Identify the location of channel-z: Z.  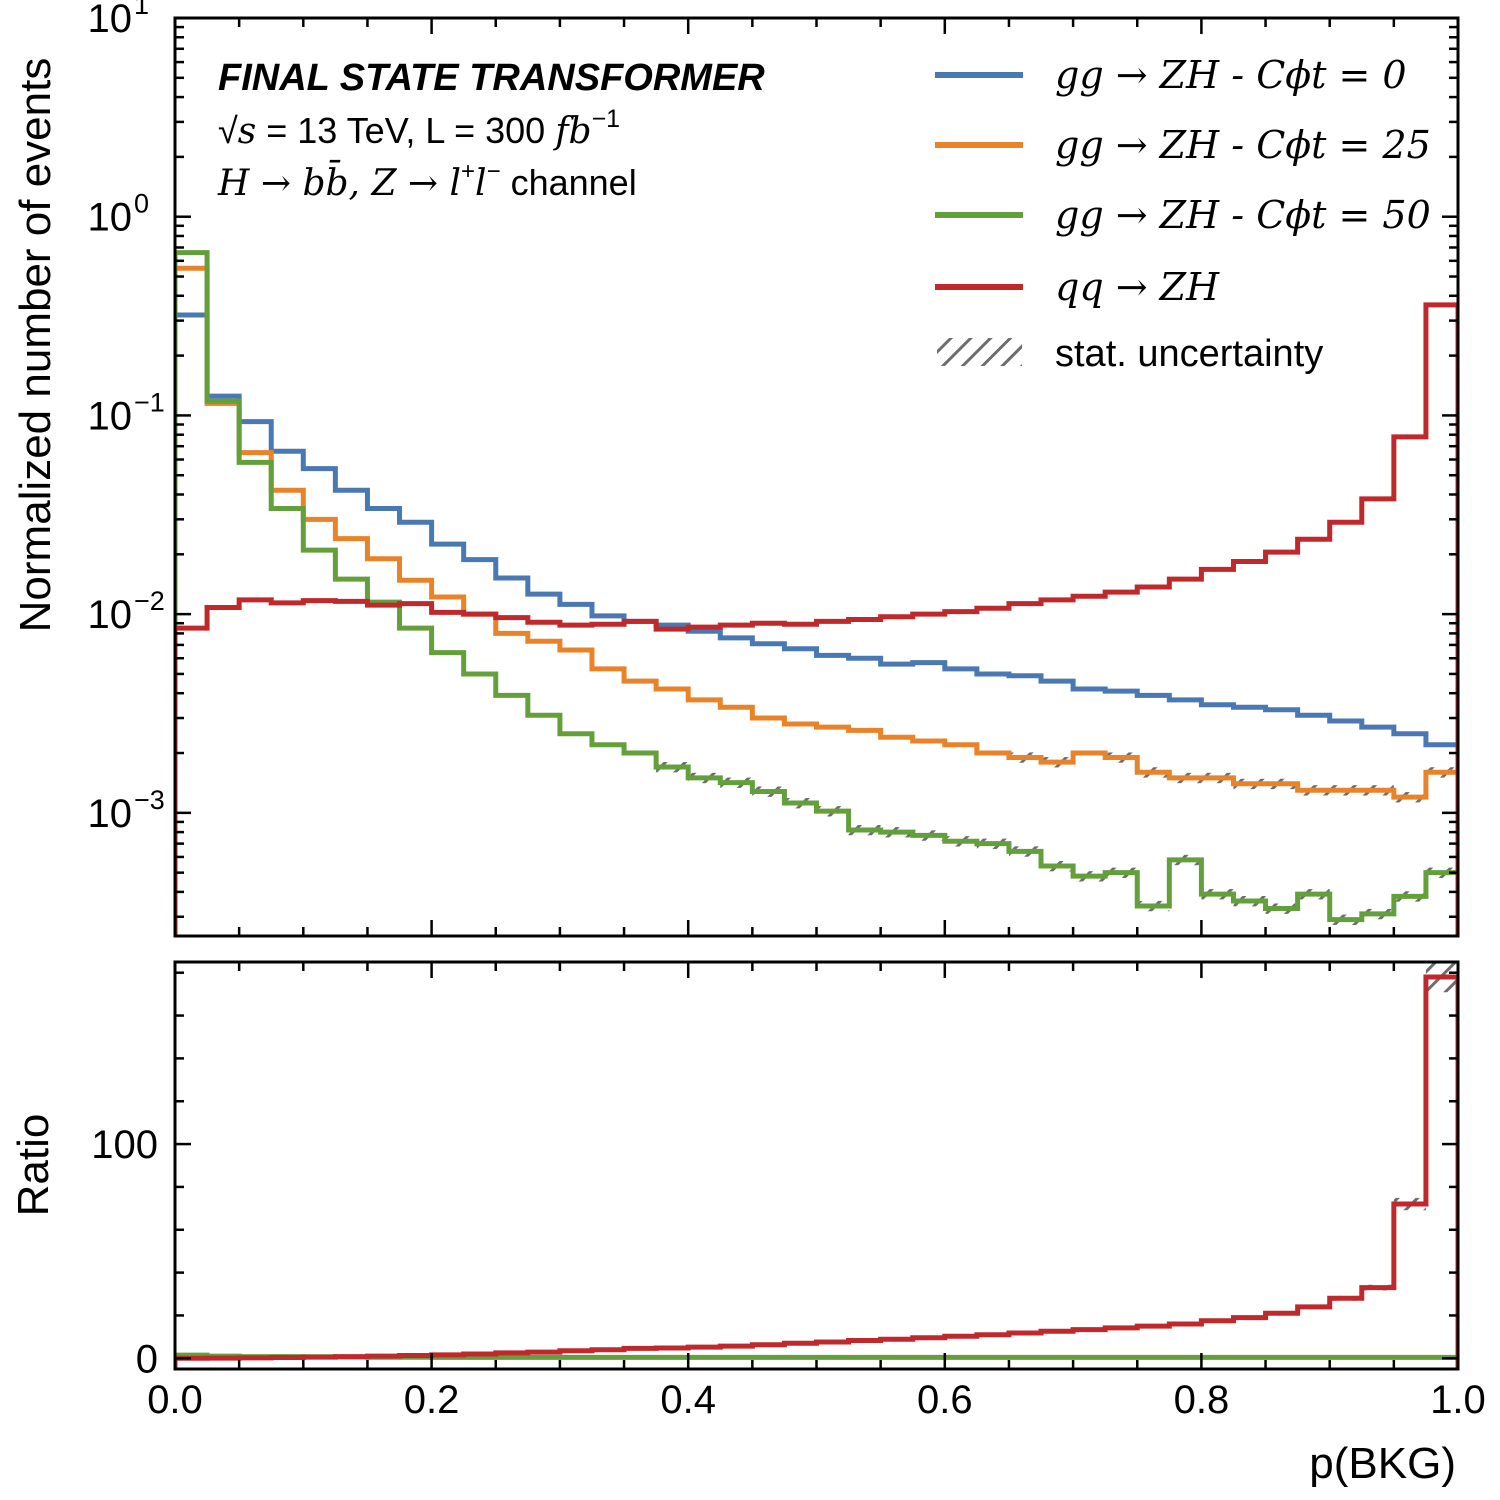
(383, 183).